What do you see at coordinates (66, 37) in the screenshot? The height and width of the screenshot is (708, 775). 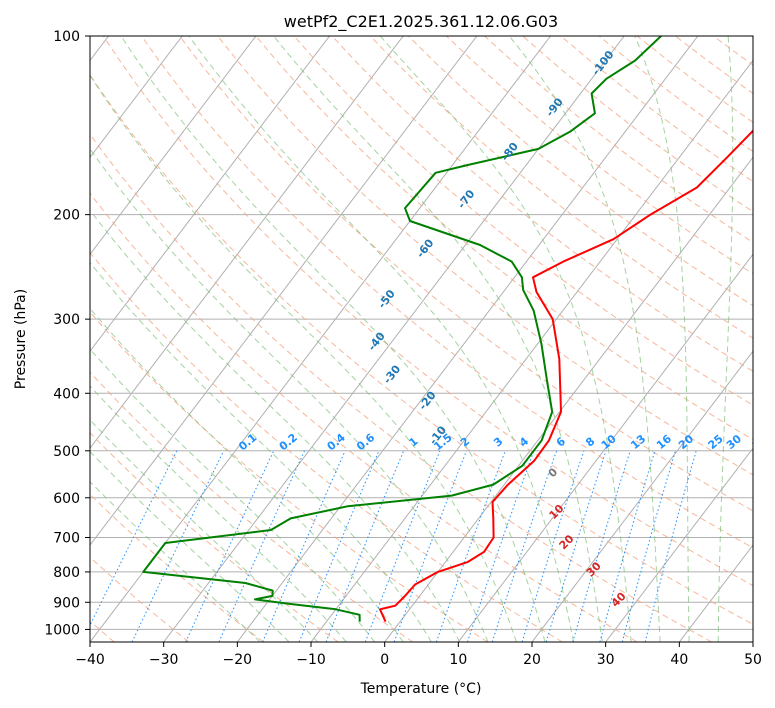 I see `y-tick-label: 100` at bounding box center [66, 37].